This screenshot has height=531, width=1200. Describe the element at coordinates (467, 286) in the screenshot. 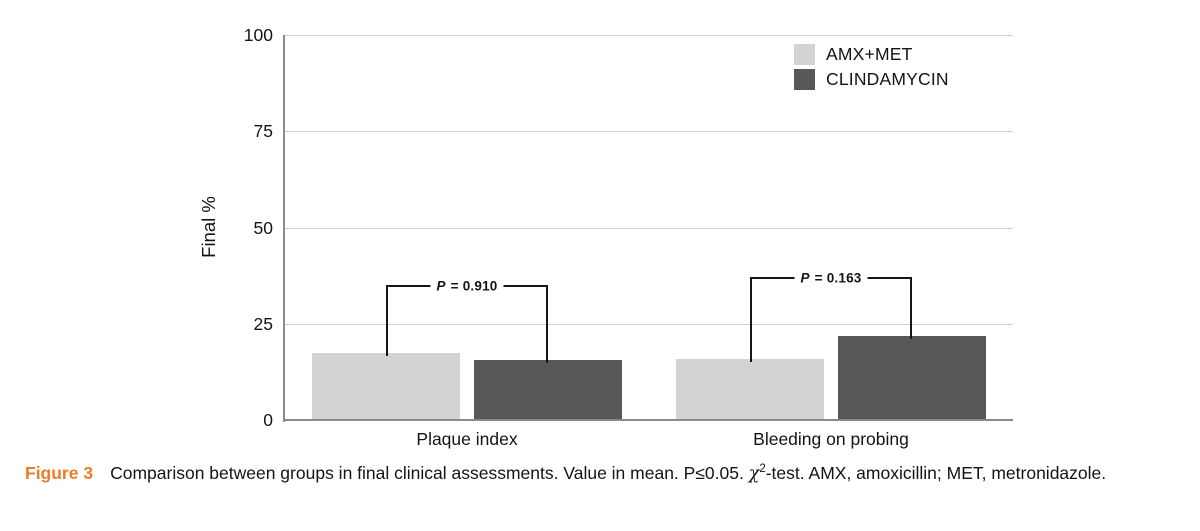

I see `p-value-label-plaque-index: P = 0.910` at that location.